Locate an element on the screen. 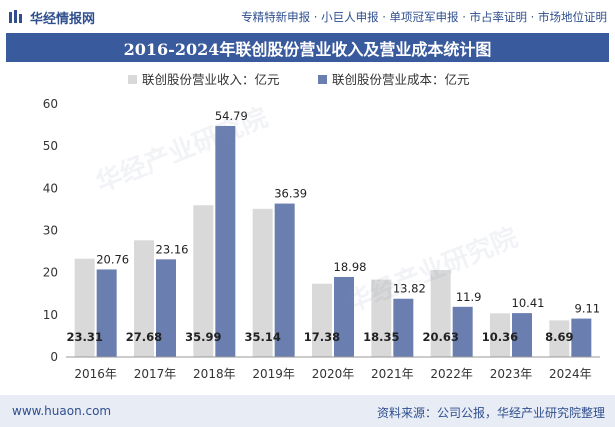  logo: 华经情报网 is located at coordinates (51, 17).